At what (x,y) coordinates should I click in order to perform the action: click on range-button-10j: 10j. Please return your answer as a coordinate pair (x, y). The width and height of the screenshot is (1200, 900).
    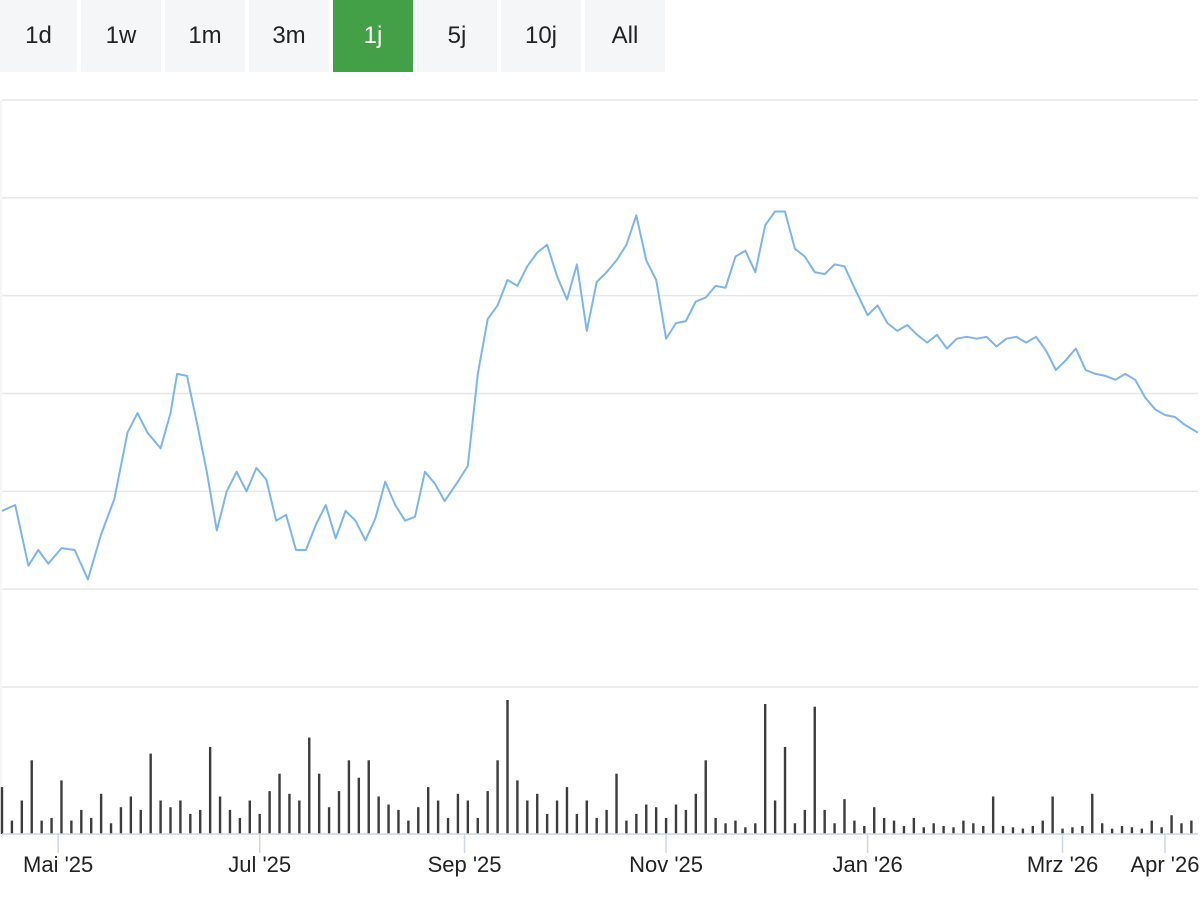
    Looking at the image, I should click on (541, 36).